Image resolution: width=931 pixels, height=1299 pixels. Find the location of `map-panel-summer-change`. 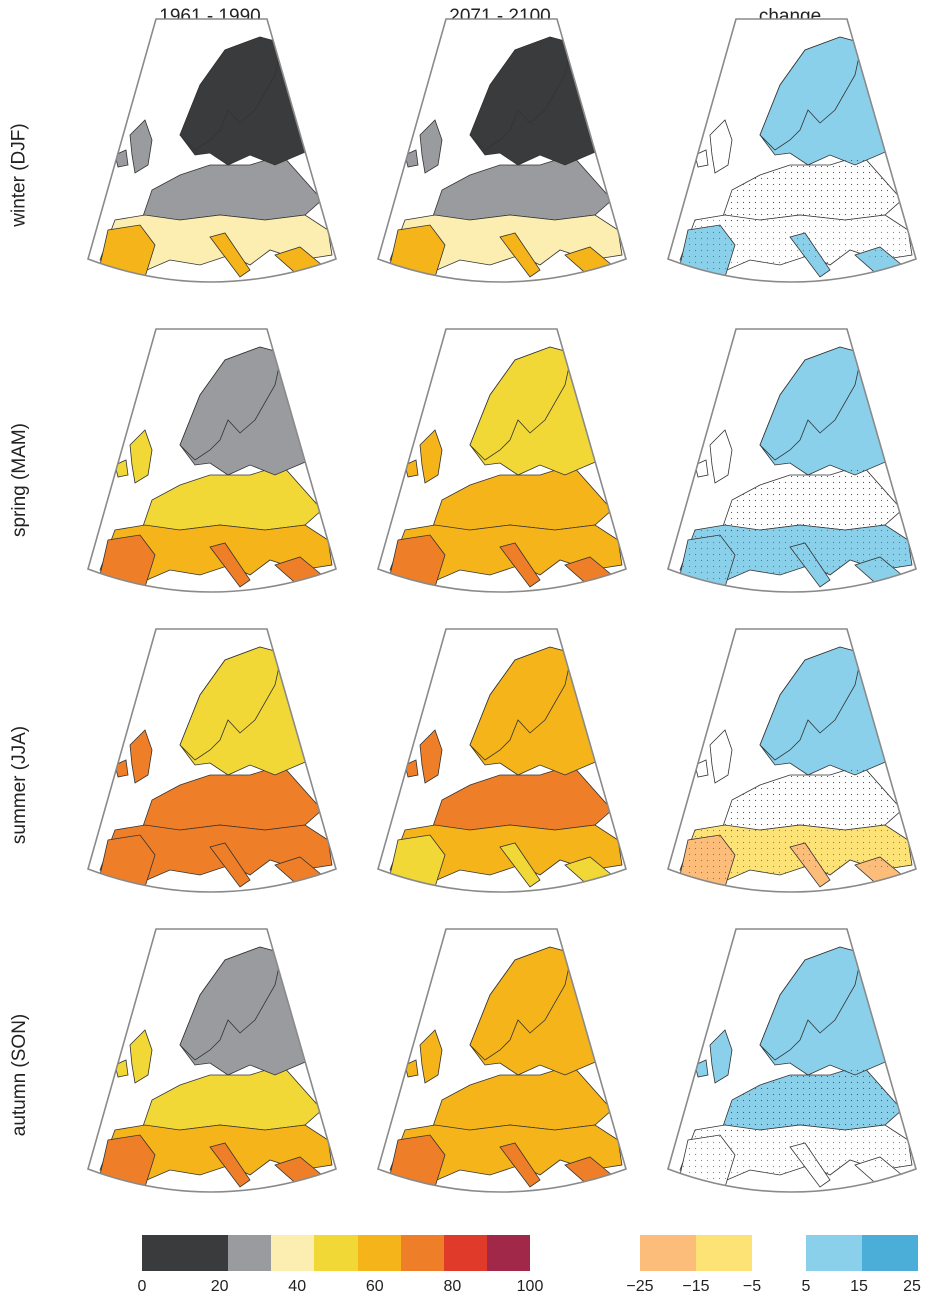

map-panel-summer-change is located at coordinates (780, 770).